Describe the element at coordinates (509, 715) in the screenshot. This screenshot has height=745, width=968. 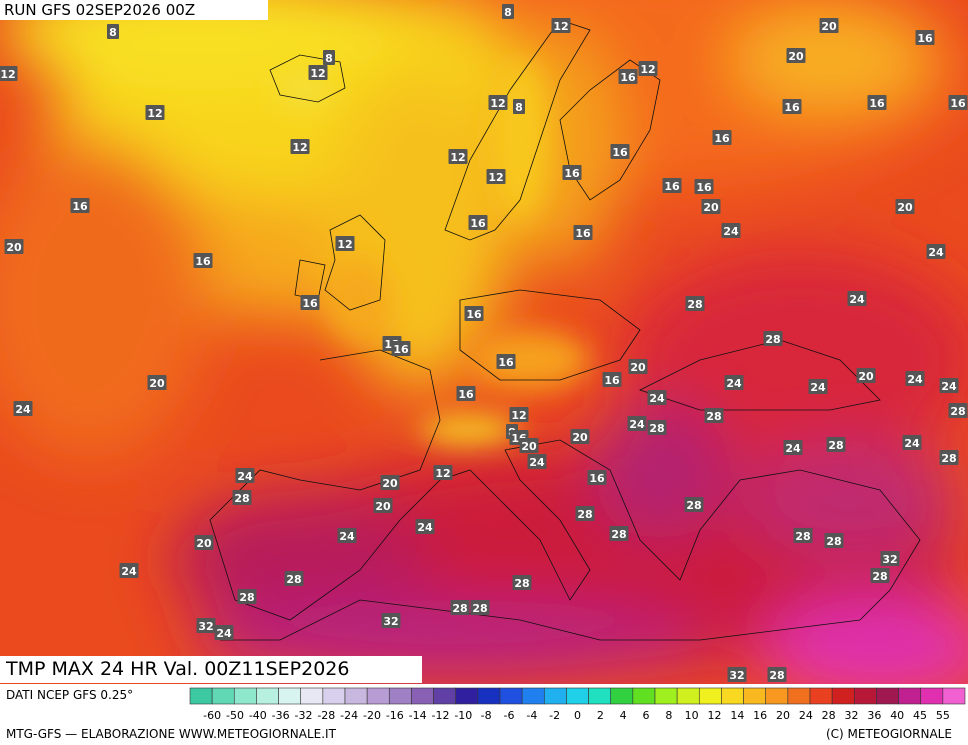
I see `legend-tick-label: -6` at that location.